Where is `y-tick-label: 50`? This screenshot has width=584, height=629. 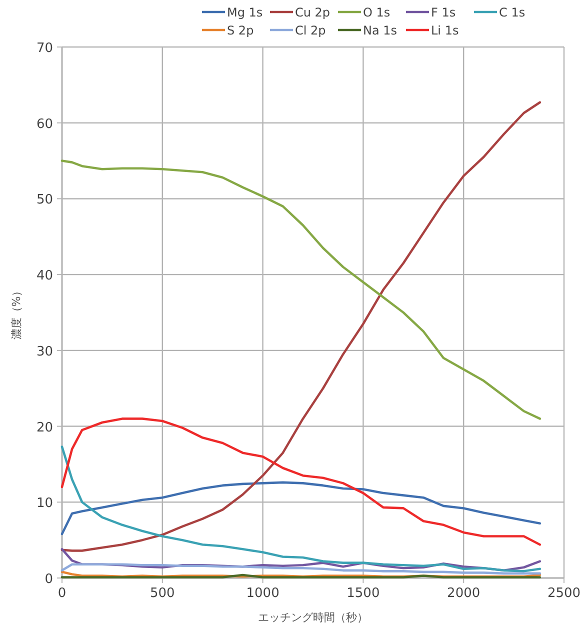
y-tick-label: 50 is located at coordinates (44, 200).